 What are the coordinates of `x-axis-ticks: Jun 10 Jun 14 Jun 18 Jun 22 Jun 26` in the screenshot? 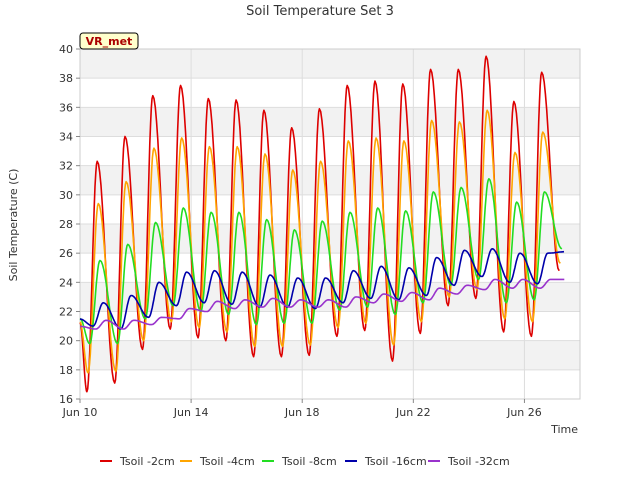 It's located at (302, 409).